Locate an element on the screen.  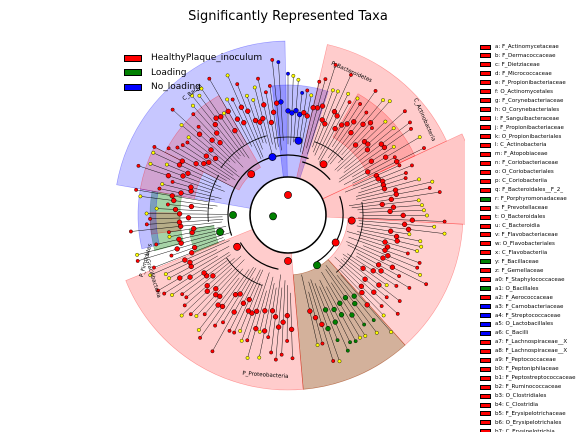
taxa-key-label: o: O_Coriobacteriales is located at coordinates (524, 172).